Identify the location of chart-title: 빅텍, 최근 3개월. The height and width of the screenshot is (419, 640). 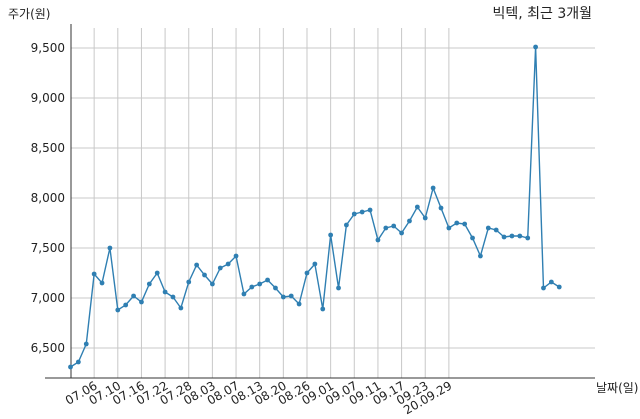
(542, 14).